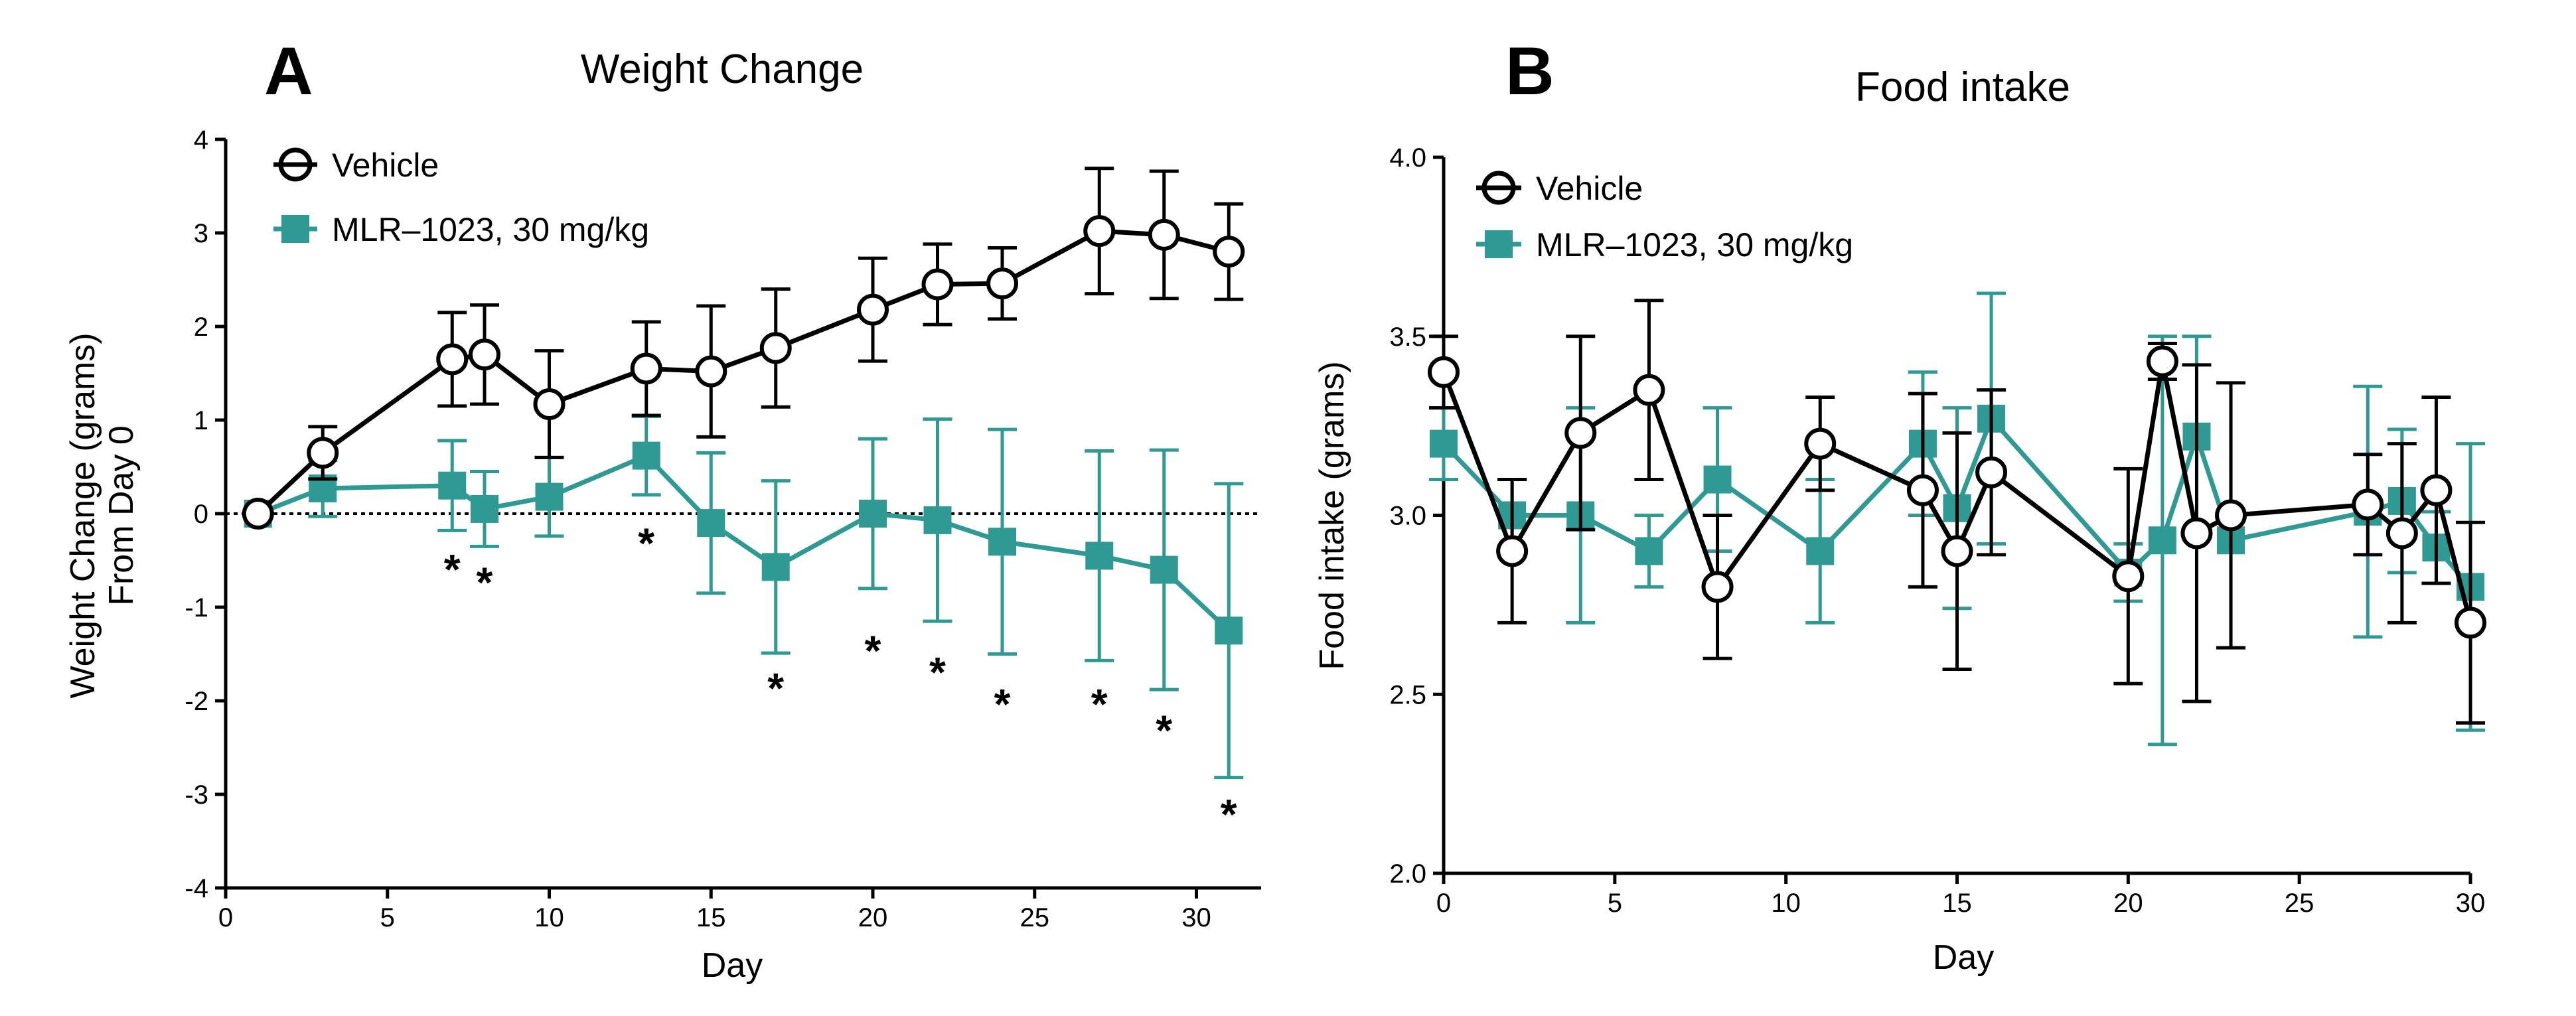  What do you see at coordinates (1957, 903) in the screenshot?
I see `panel-b-x-tick-label: 15` at bounding box center [1957, 903].